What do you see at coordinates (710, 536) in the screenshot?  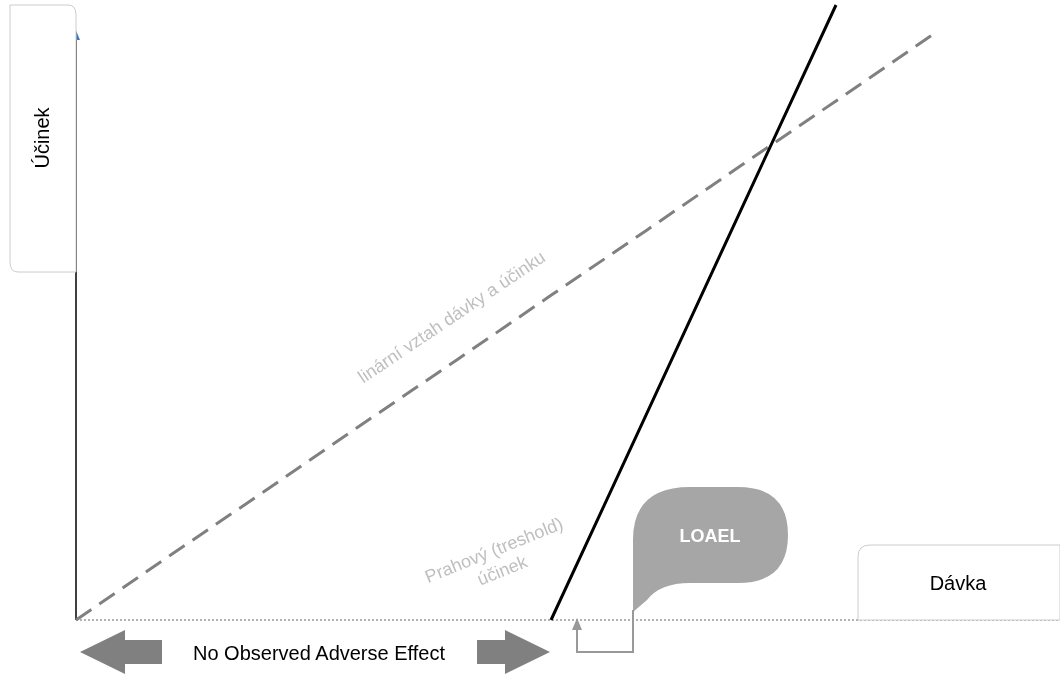 I see `annotation: LOAEL` at bounding box center [710, 536].